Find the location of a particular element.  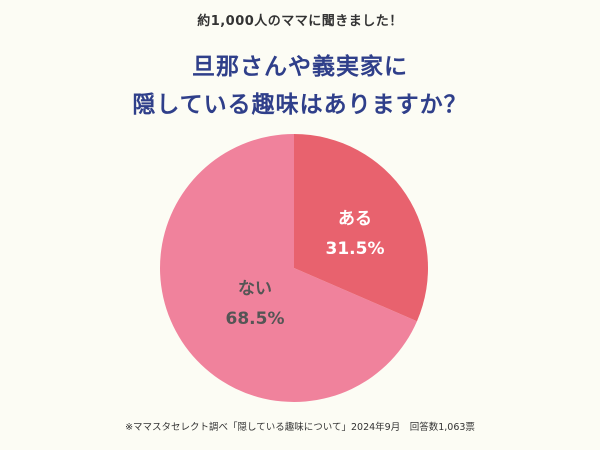

slice-no-label: ない is located at coordinates (255, 289).